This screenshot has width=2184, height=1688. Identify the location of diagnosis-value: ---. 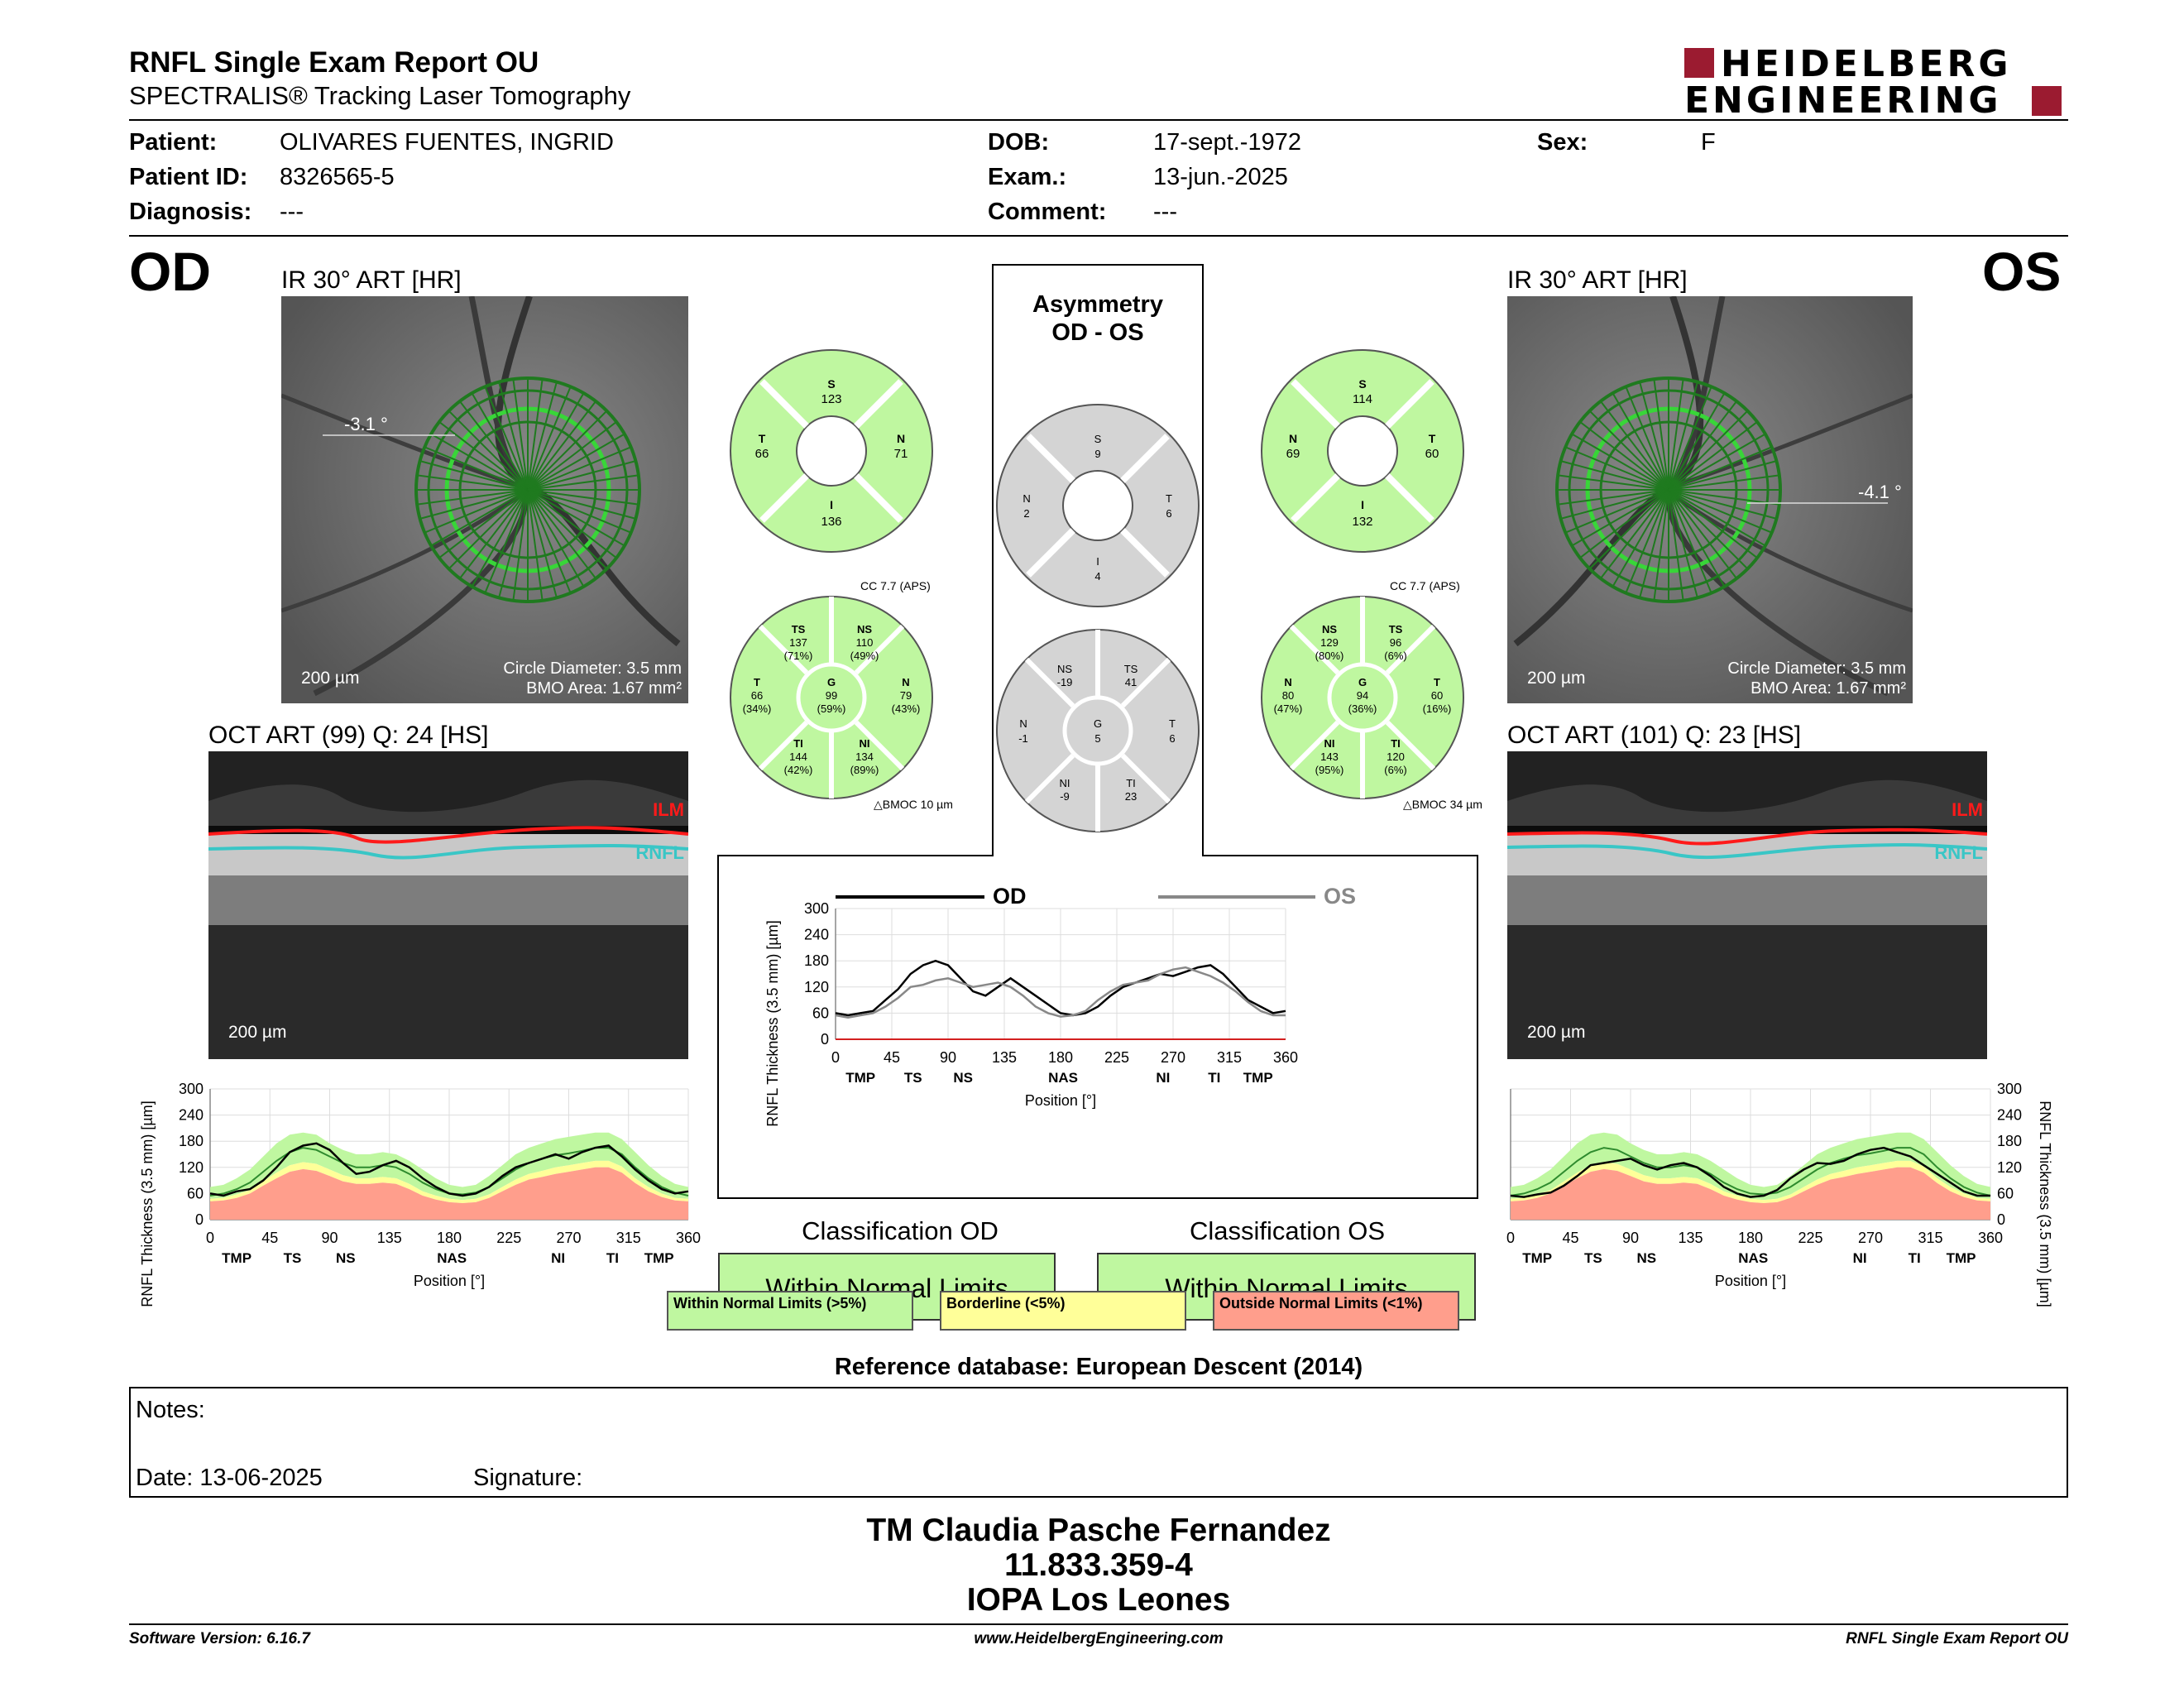
(292, 212).